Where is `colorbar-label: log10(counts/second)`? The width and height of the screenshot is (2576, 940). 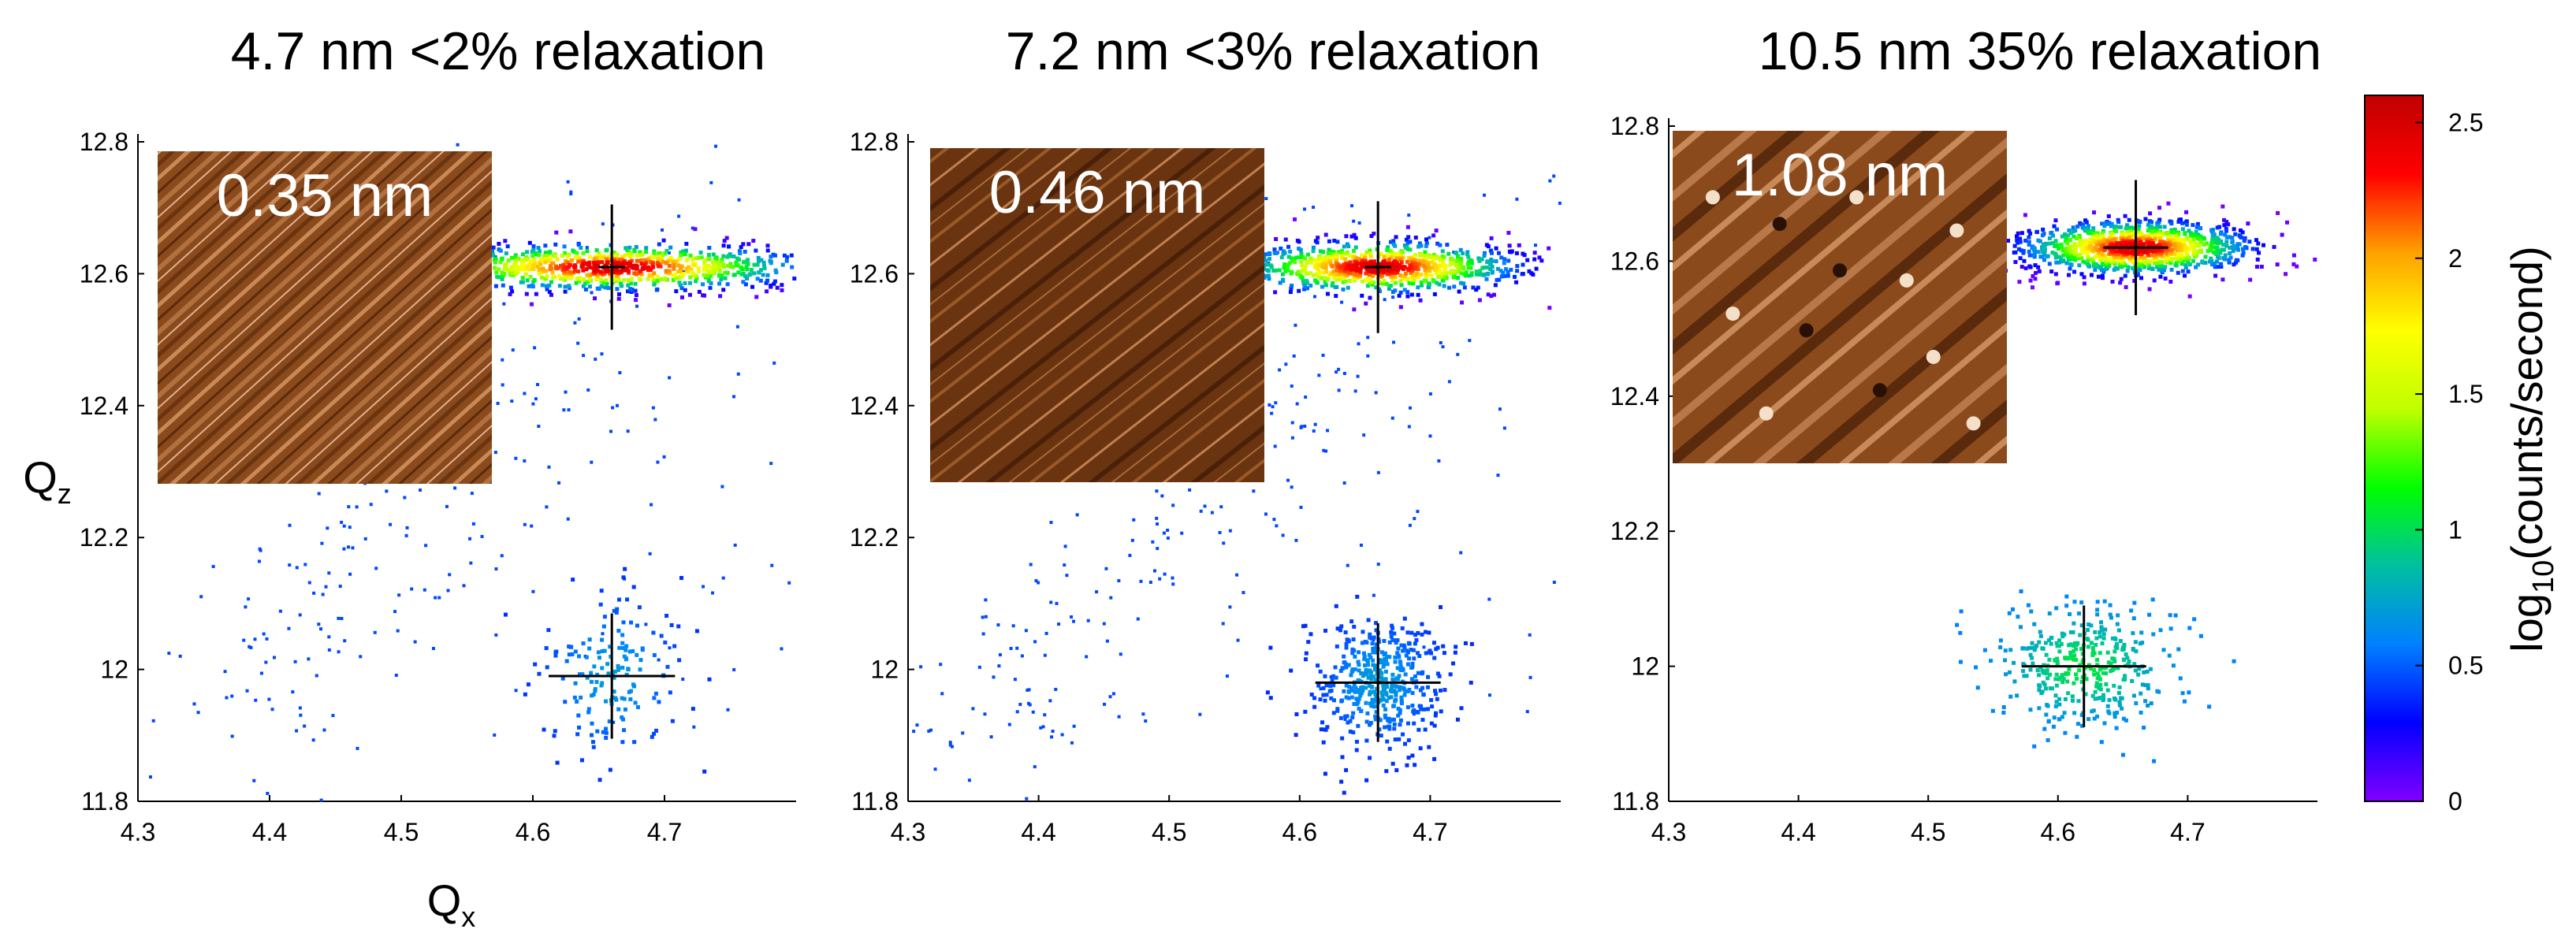 colorbar-label: log10(counts/second) is located at coordinates (2531, 449).